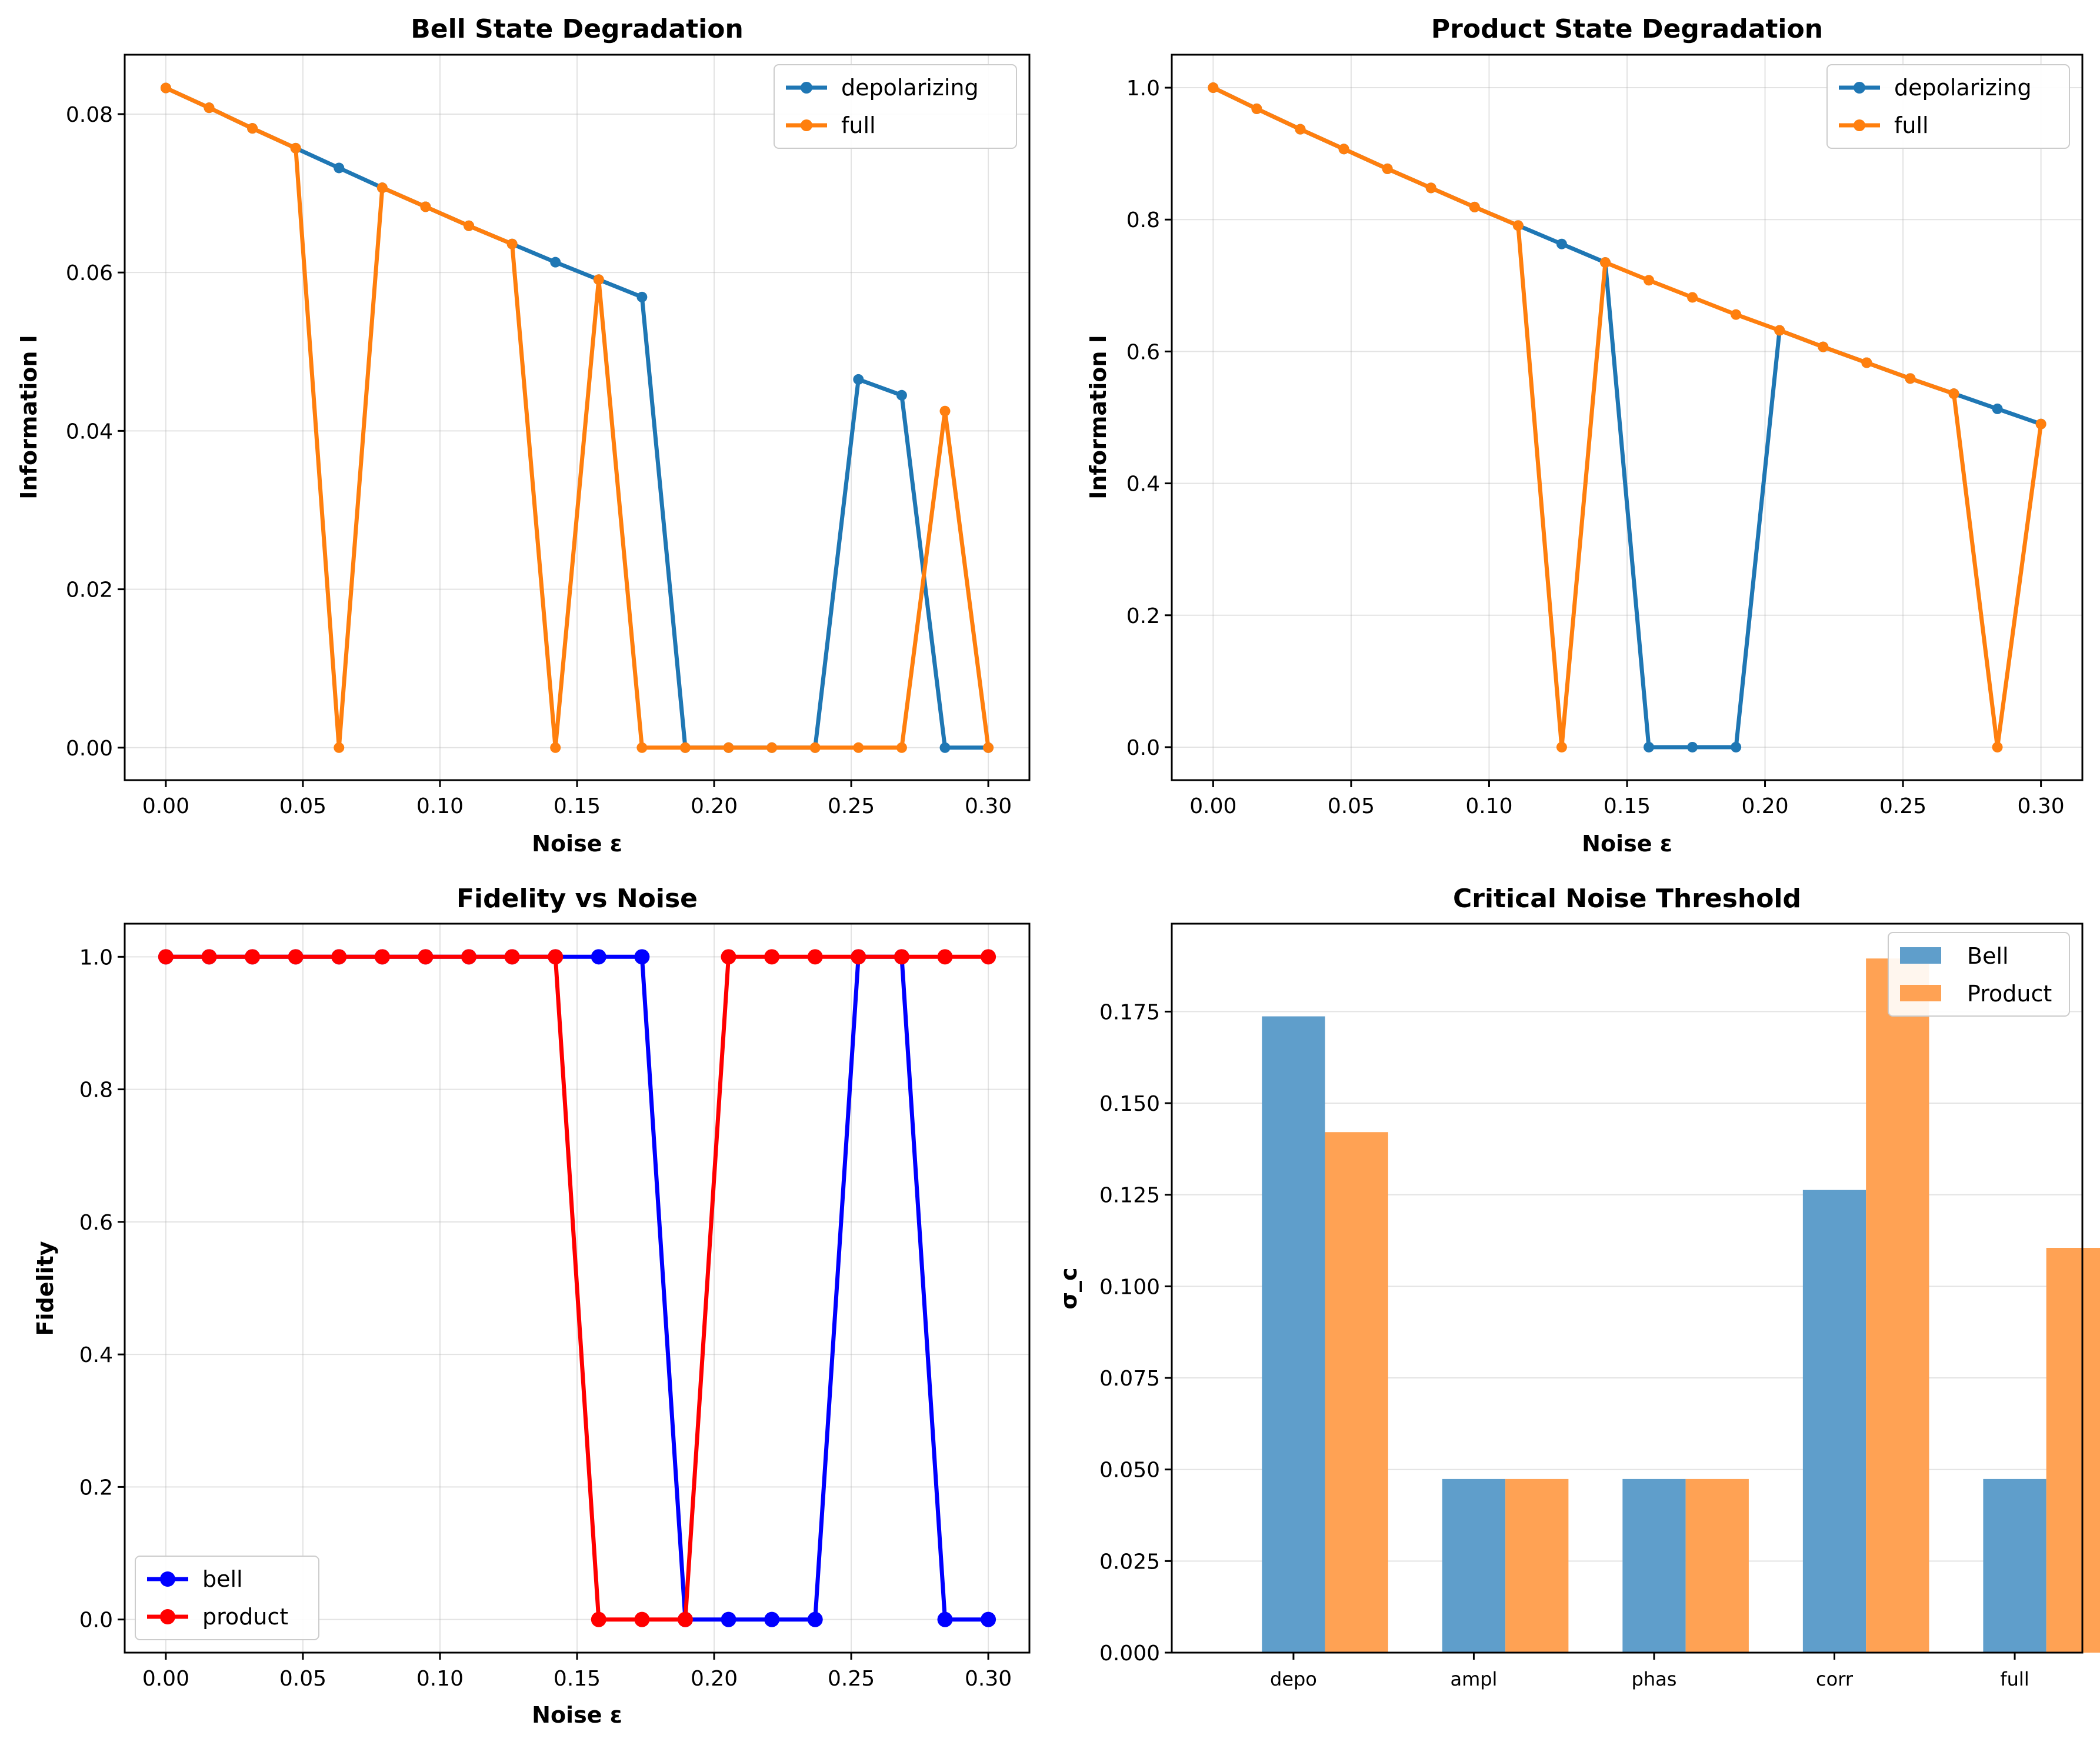 Image resolution: width=2100 pixels, height=1745 pixels. What do you see at coordinates (96, 1223) in the screenshot?
I see `y-tick-label: 0.6` at bounding box center [96, 1223].